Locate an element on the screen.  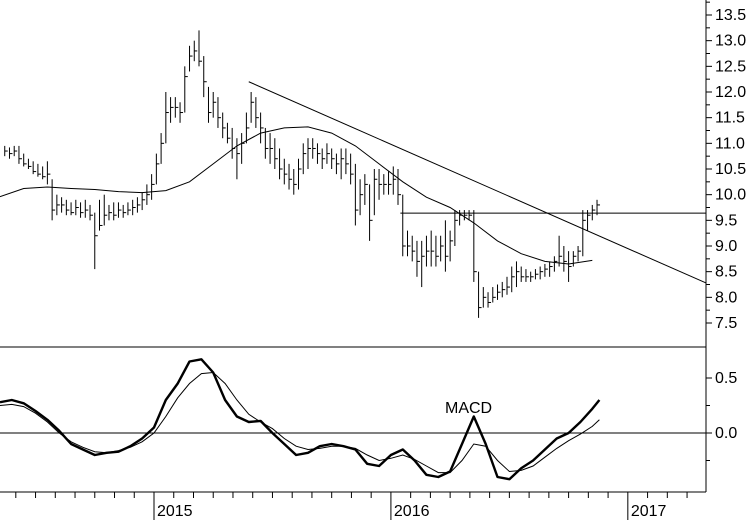
price-y-tick-label: 10.5 is located at coordinates (730, 169).